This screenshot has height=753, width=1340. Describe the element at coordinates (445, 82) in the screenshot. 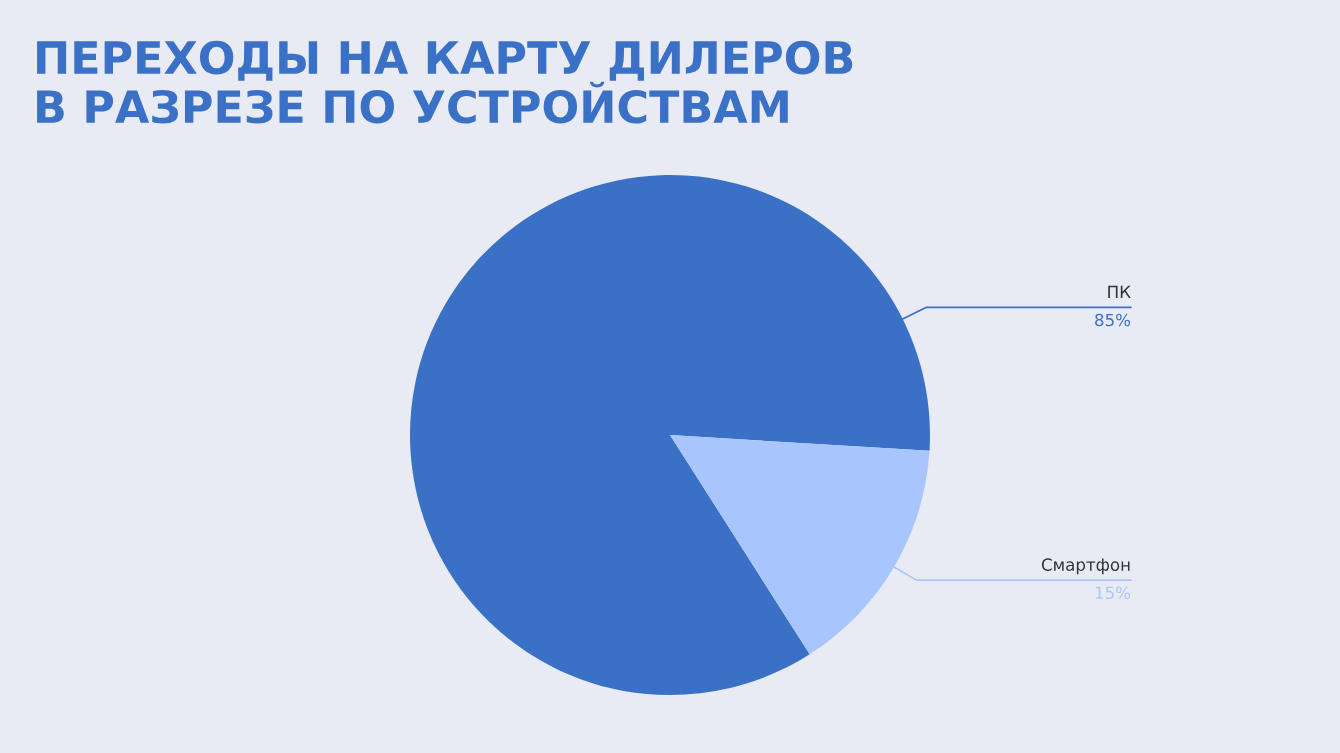

I see `chart-title: ПЕРЕХОДЫ НА КАРТУ ДИЛЕРОВ В РАЗРЕЗЕ ПО УСТРОЙСТВАМ` at that location.